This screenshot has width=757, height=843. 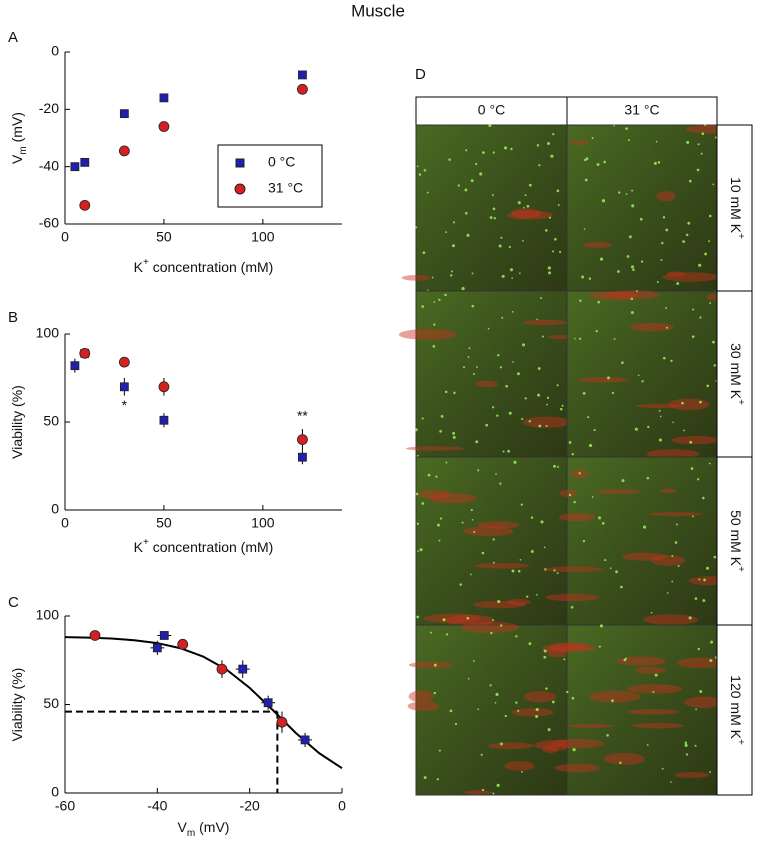 I want to click on y-axis-label-part: m, so click(x=23, y=150).